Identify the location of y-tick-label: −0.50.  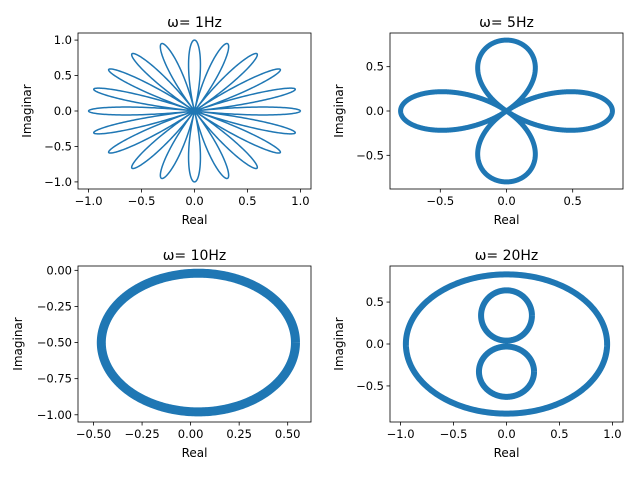
(54, 343).